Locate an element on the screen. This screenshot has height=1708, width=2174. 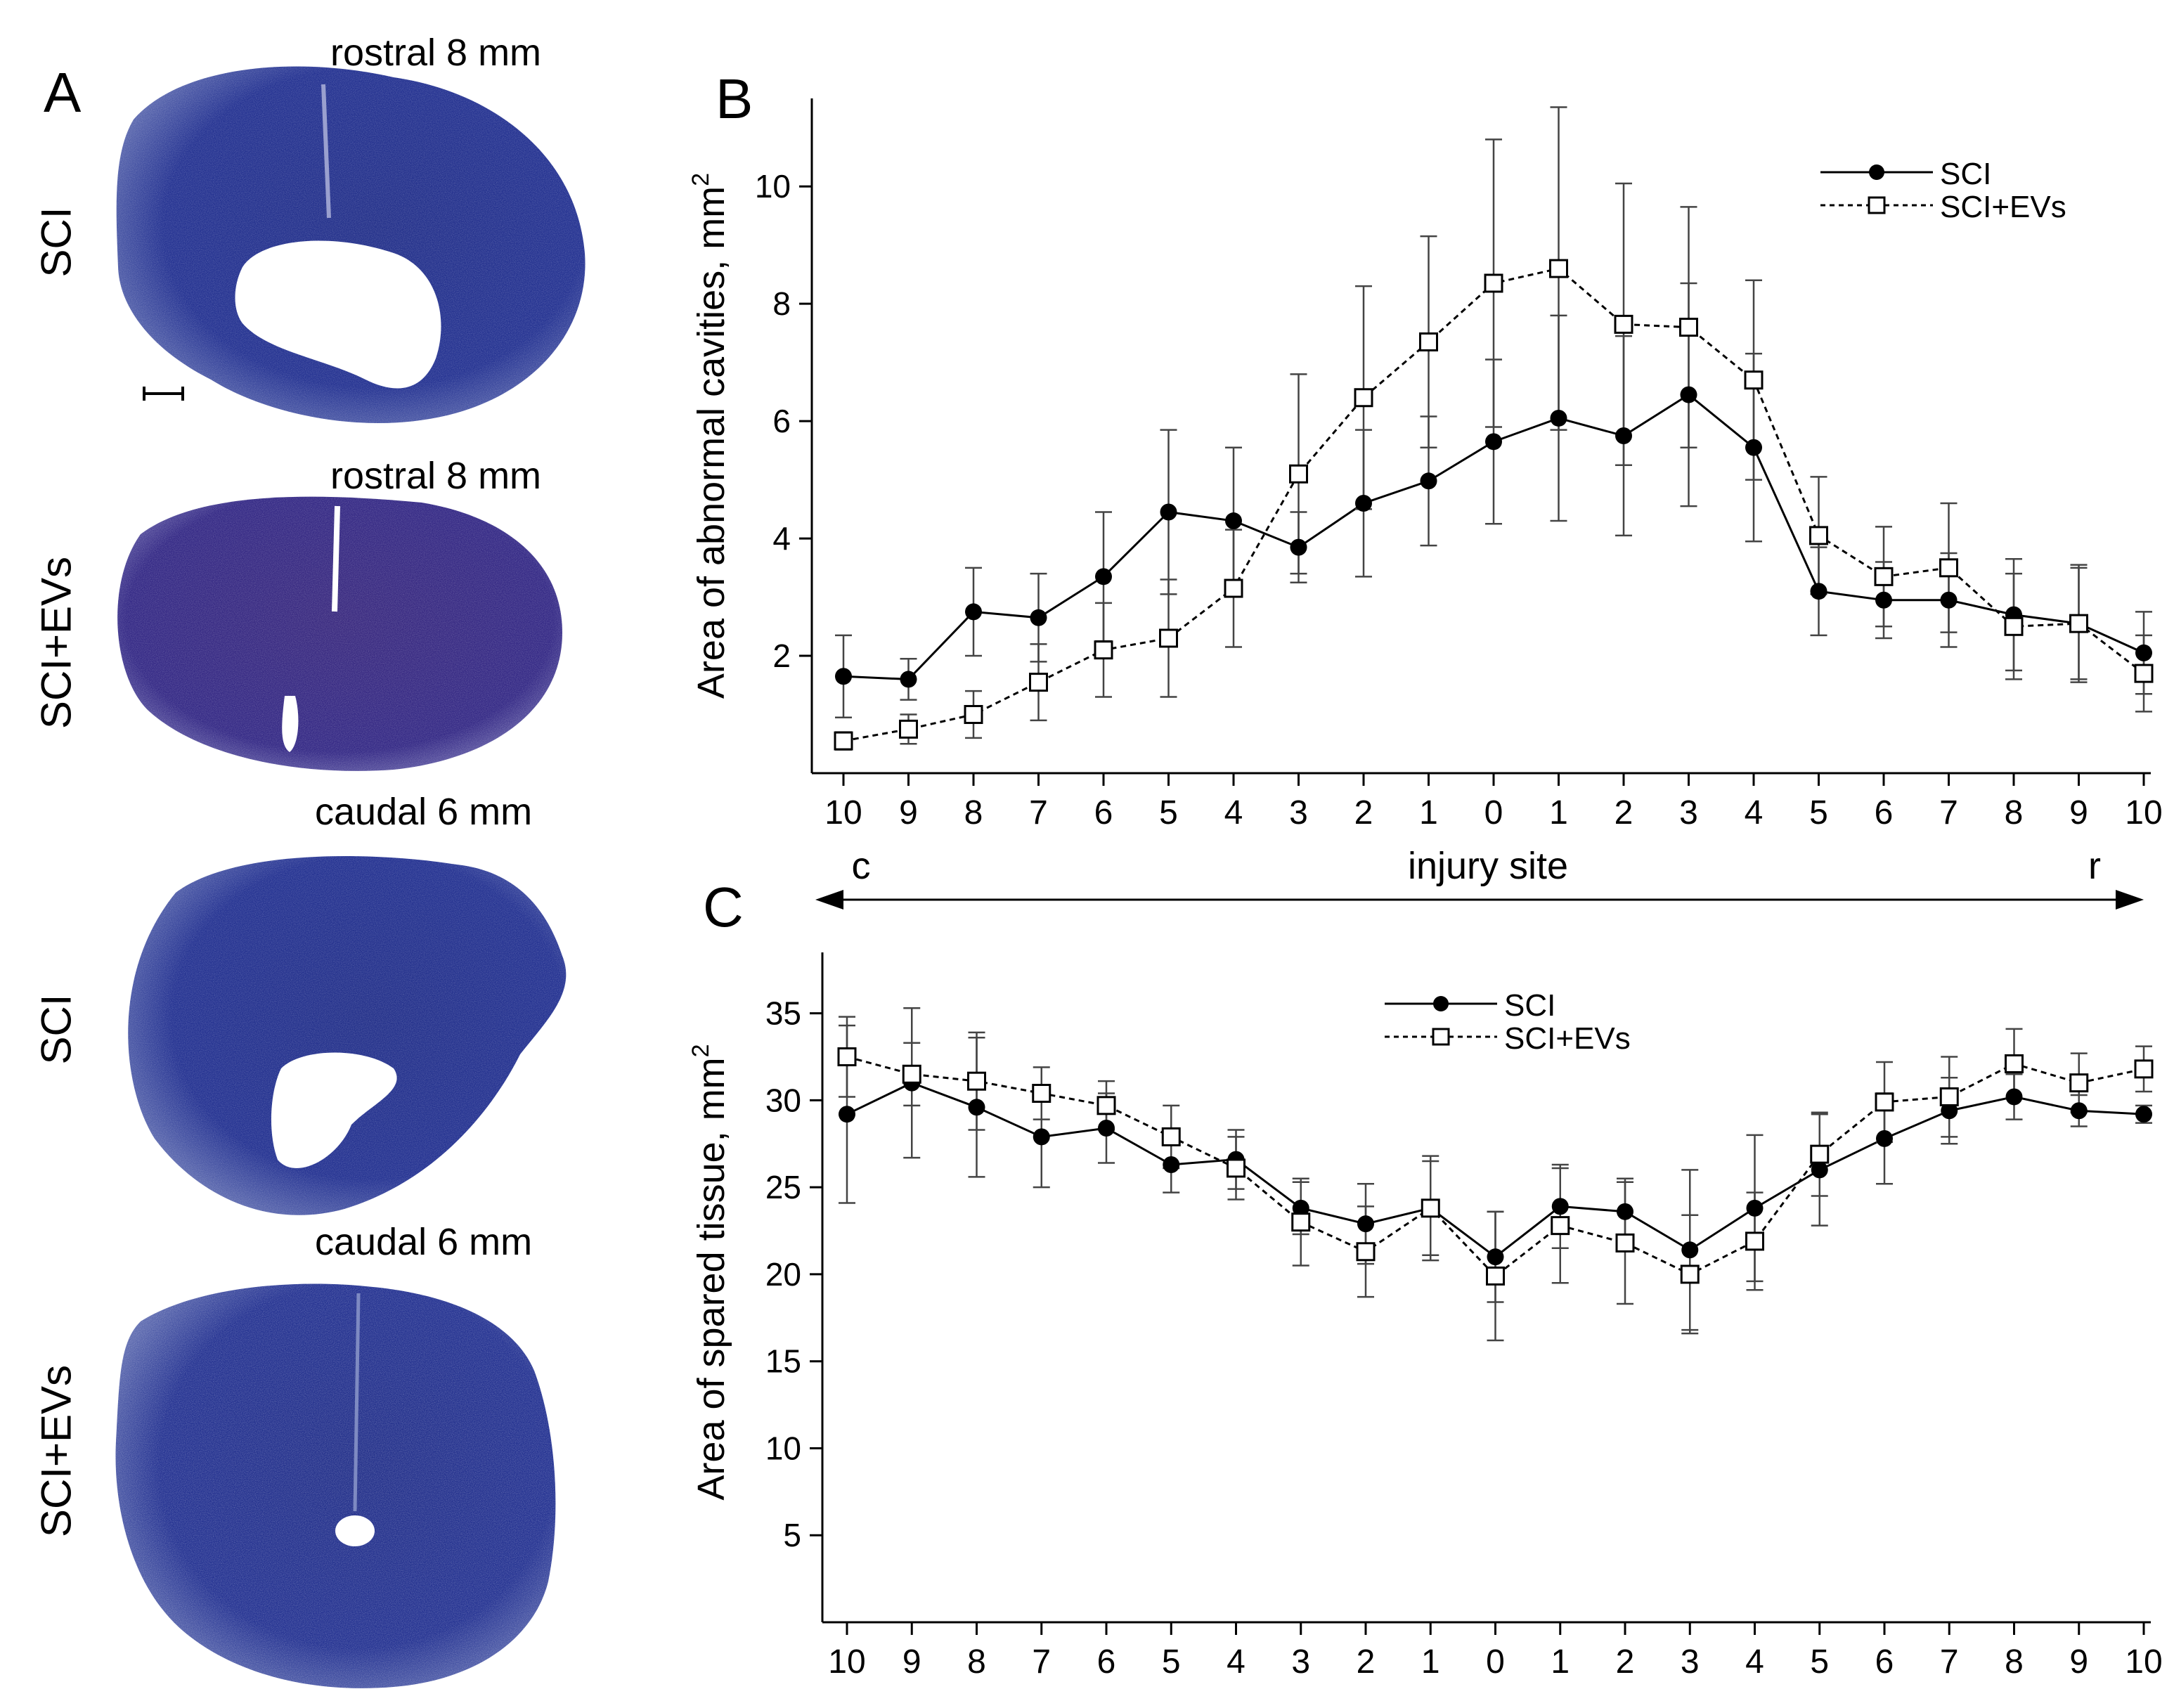
chart-c-xtick-label: 0 is located at coordinates (1495, 1662).